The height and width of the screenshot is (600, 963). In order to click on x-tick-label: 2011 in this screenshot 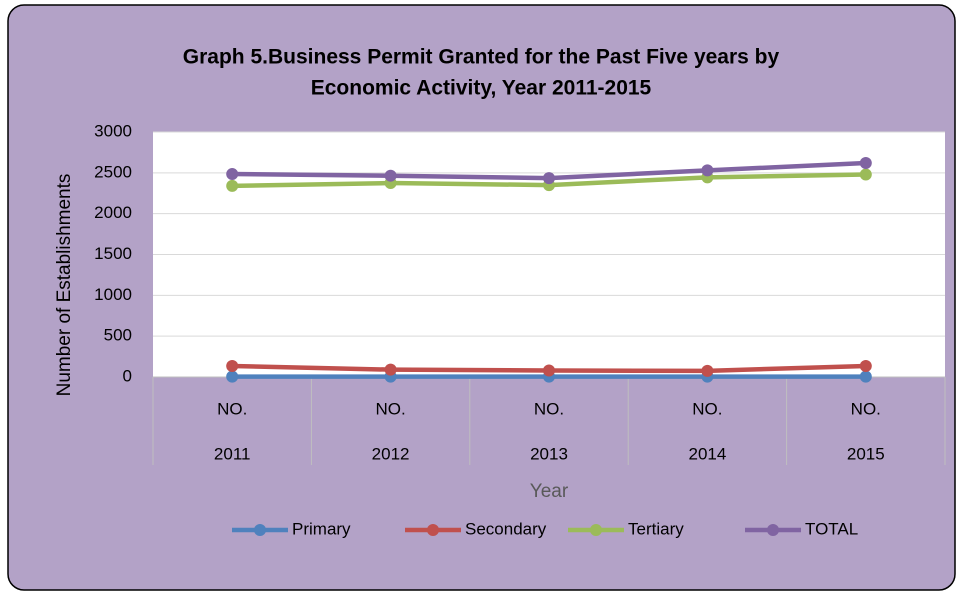, I will do `click(232, 453)`.